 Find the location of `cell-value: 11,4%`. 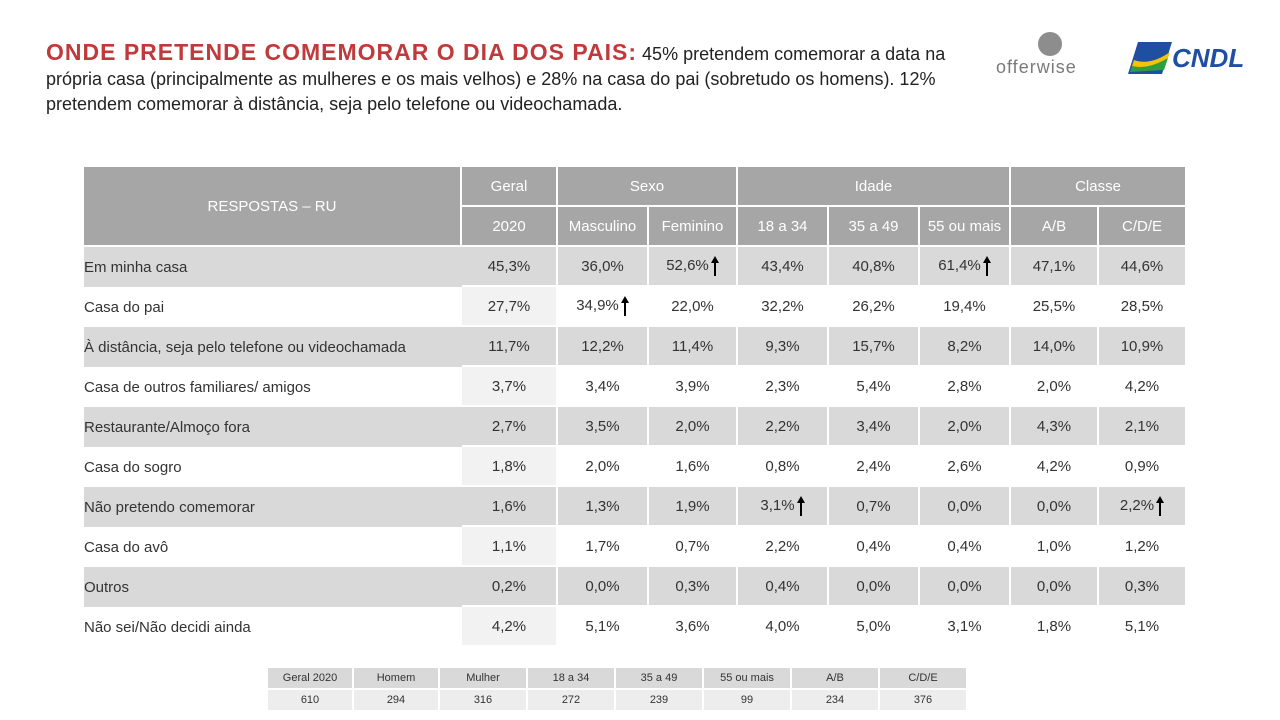

cell-value: 11,4% is located at coordinates (692, 346).